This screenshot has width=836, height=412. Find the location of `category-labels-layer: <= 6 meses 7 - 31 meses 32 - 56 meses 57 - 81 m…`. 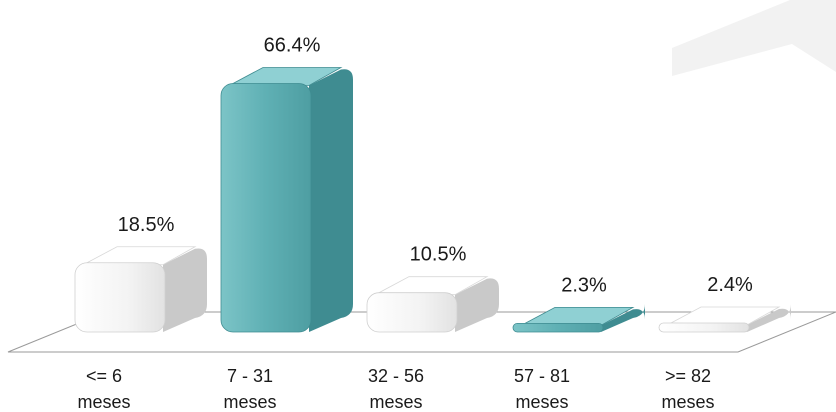

category-labels-layer: <= 6 meses 7 - 31 meses 32 - 56 meses 57 - 81 m… is located at coordinates (395, 389).